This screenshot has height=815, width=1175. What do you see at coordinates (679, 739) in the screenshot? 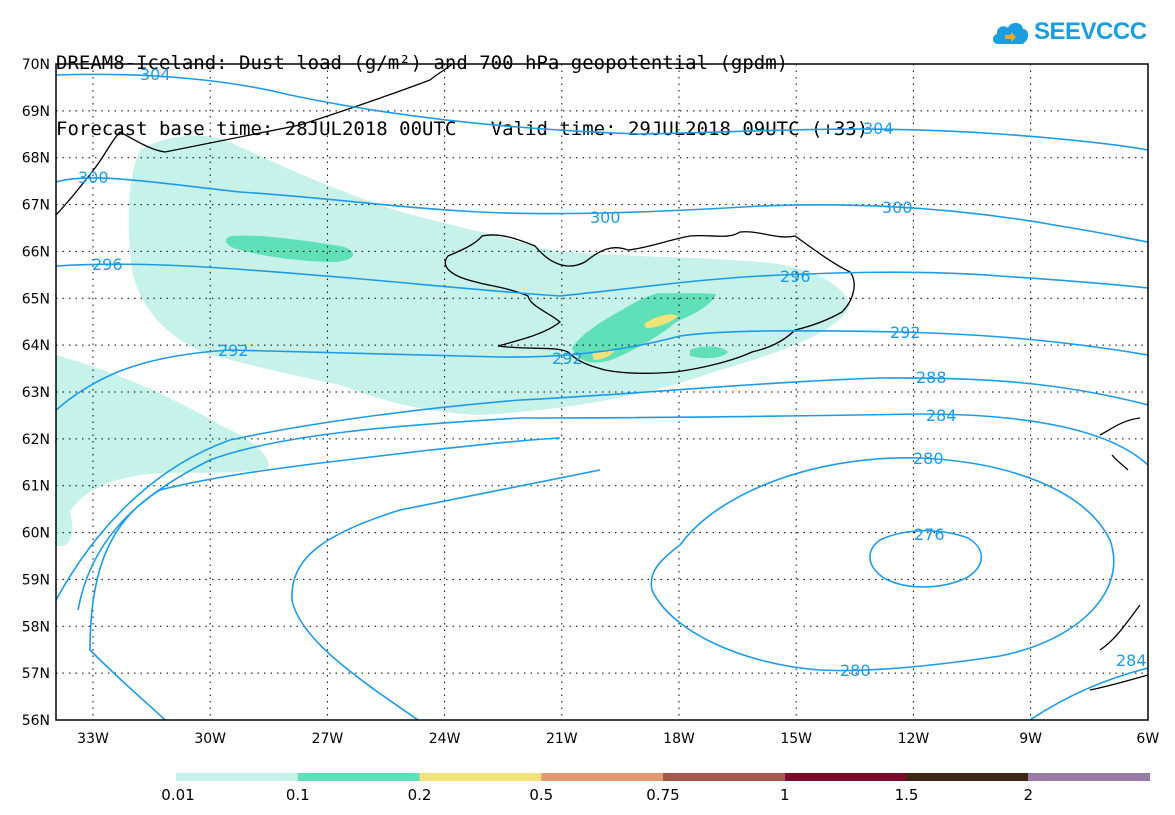
I see `longitude-label: 18W` at bounding box center [679, 739].